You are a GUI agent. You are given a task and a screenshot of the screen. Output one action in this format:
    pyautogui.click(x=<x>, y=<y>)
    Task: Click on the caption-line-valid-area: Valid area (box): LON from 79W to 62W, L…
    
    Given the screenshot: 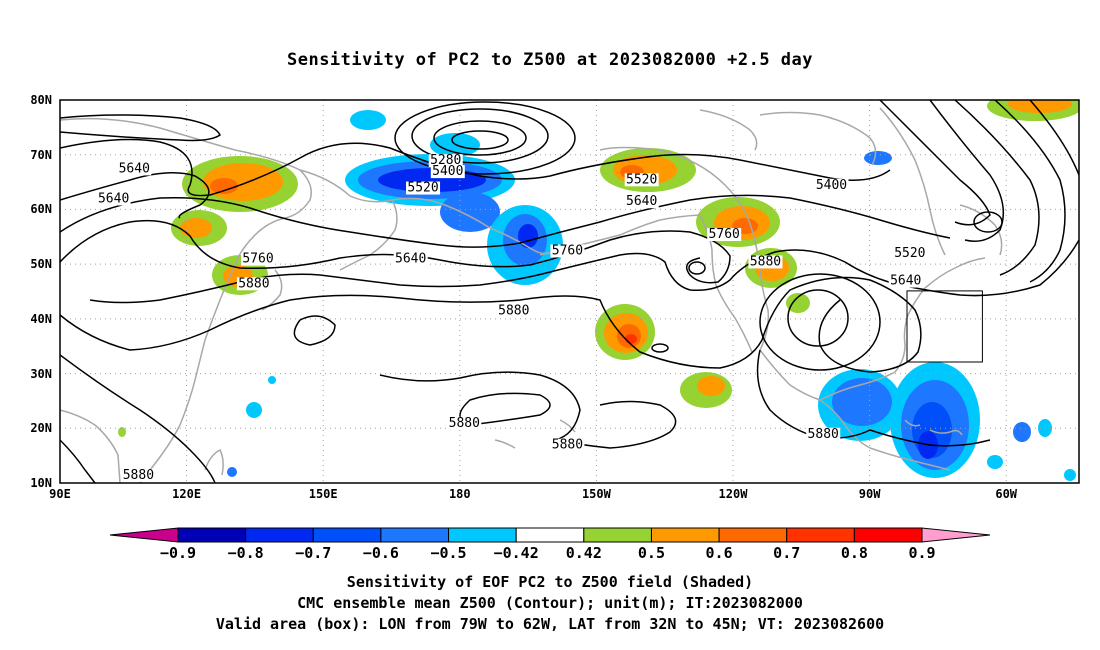 What is the action you would take?
    pyautogui.click(x=550, y=624)
    